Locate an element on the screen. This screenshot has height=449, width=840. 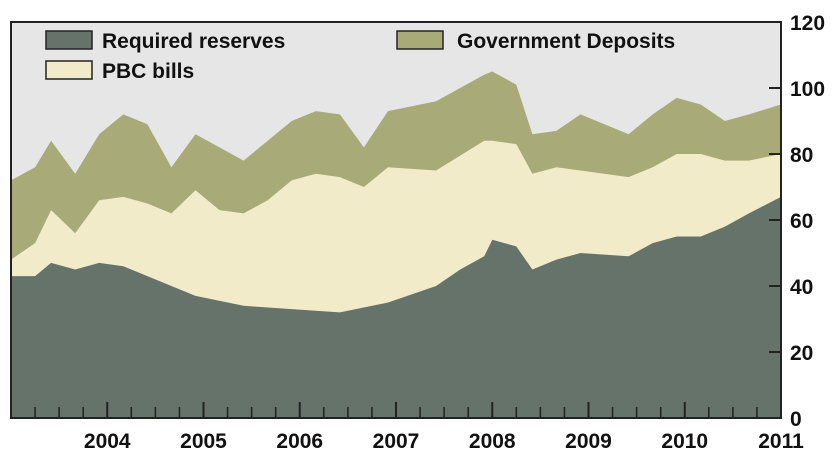
x-axis: 2004 2005 2006 2007 2008 2009 2010 2011 is located at coordinates (407, 425).